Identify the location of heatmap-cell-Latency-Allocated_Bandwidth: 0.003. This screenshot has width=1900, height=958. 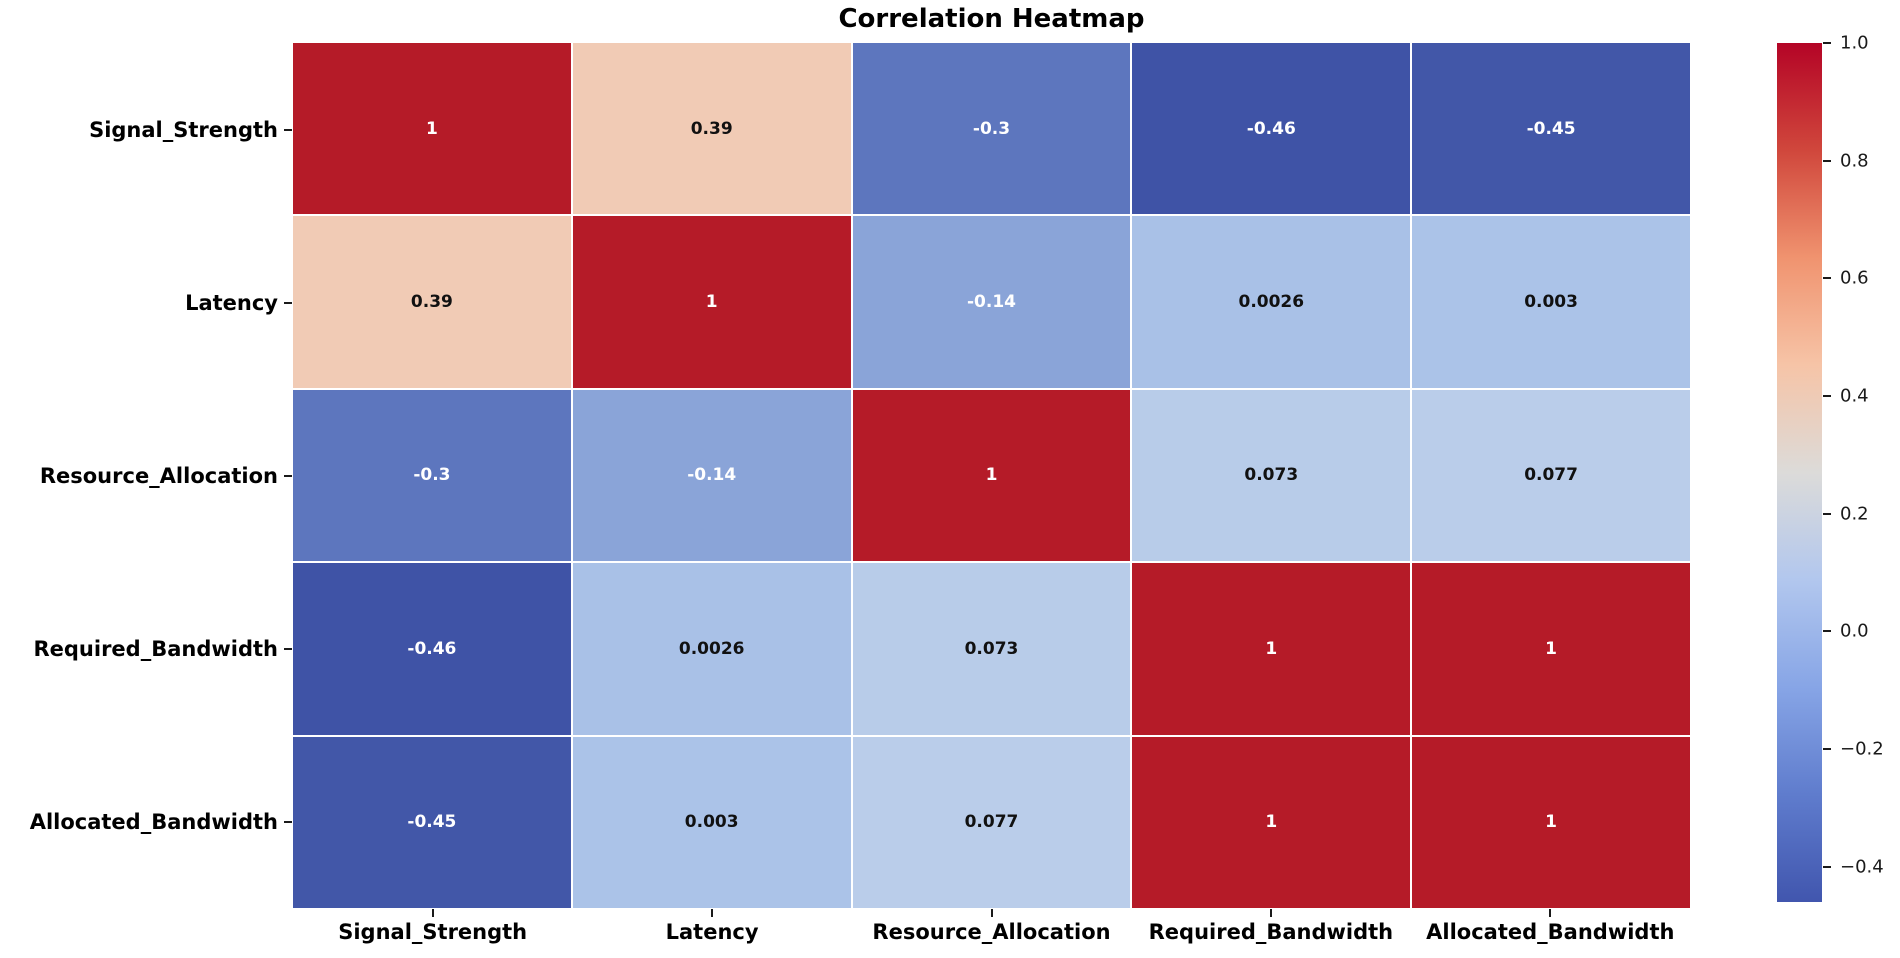
(1551, 302).